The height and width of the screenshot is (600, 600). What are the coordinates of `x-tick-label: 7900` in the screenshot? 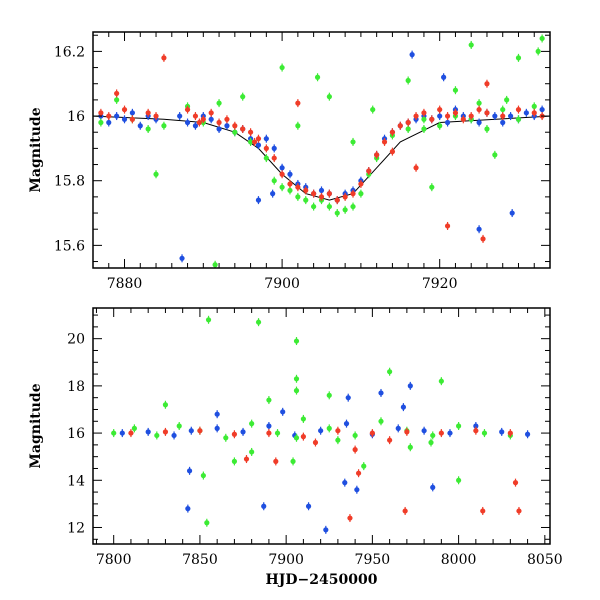 It's located at (286, 560).